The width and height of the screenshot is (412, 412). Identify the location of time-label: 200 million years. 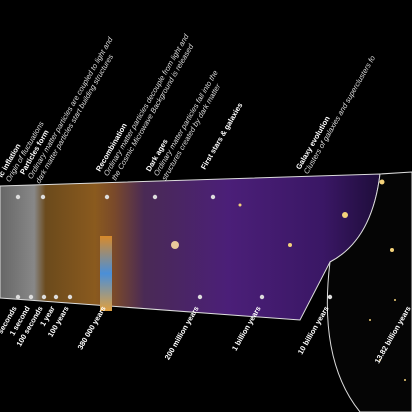
(182, 333).